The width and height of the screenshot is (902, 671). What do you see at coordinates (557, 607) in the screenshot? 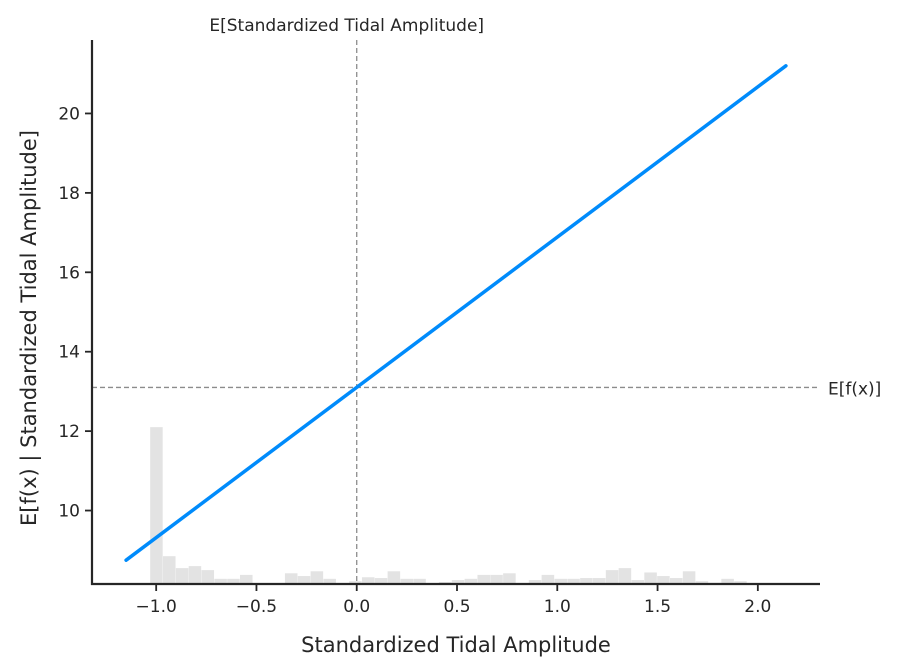
I see `x-tick-label: 1.0` at bounding box center [557, 607].